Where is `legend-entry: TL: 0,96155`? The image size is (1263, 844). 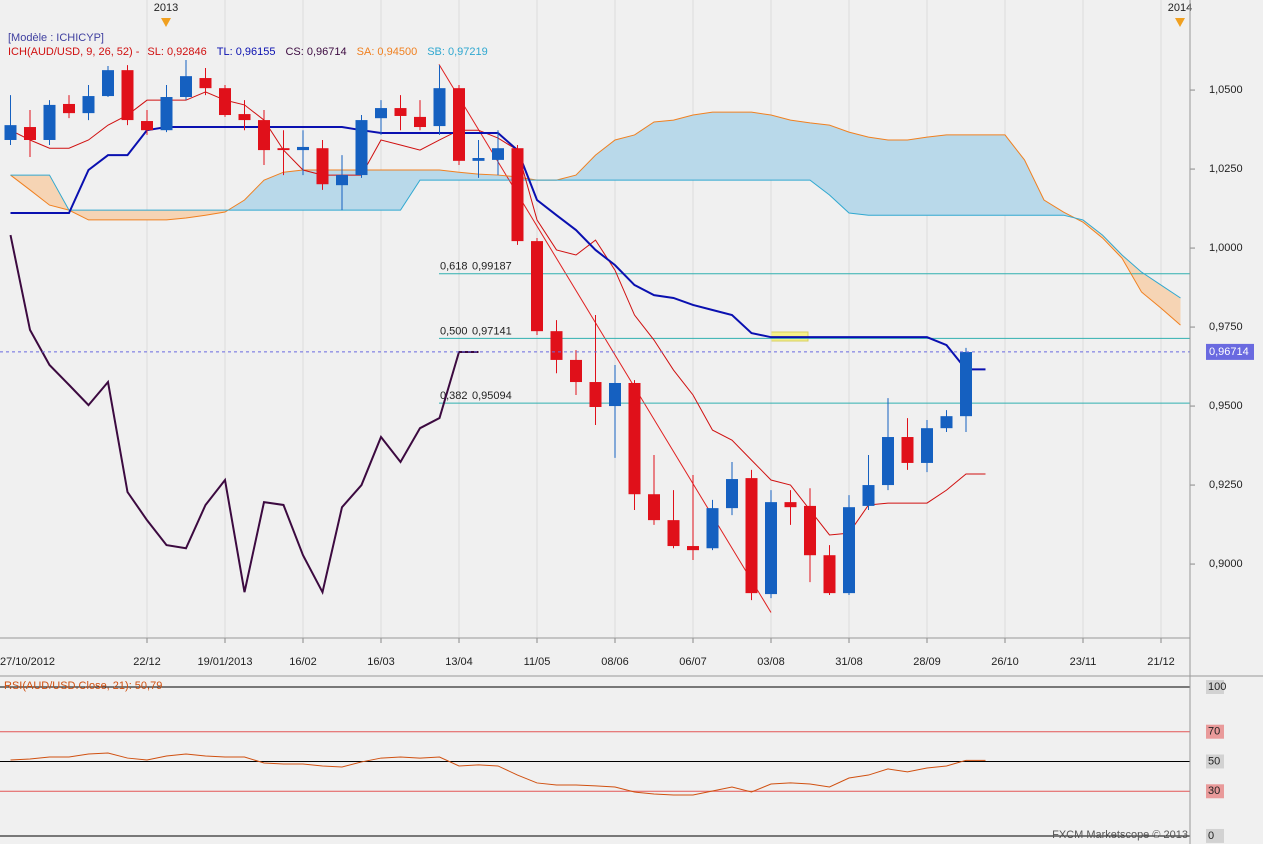
legend-entry: TL: 0,96155 is located at coordinates (246, 52).